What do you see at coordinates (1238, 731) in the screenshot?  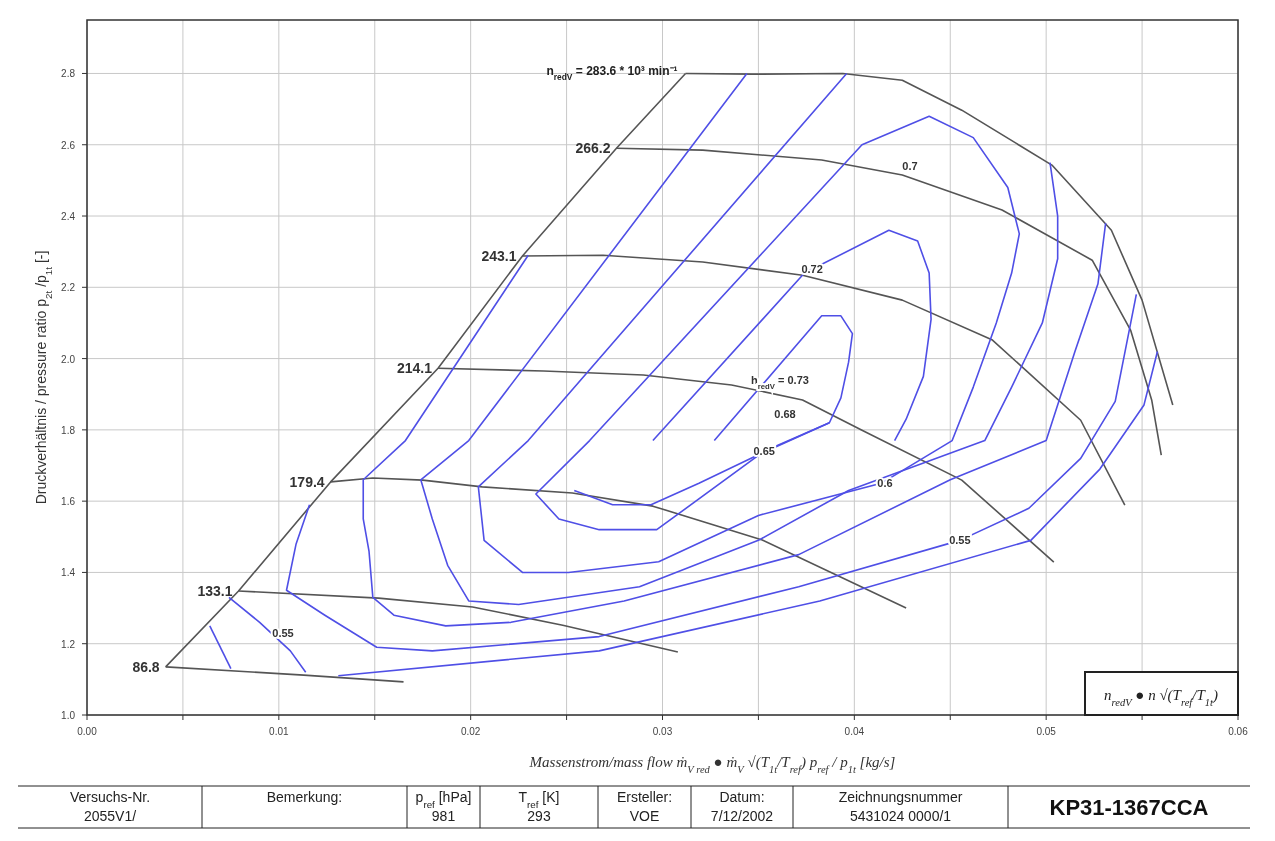 I see `x-tick-label: 0.06` at bounding box center [1238, 731].